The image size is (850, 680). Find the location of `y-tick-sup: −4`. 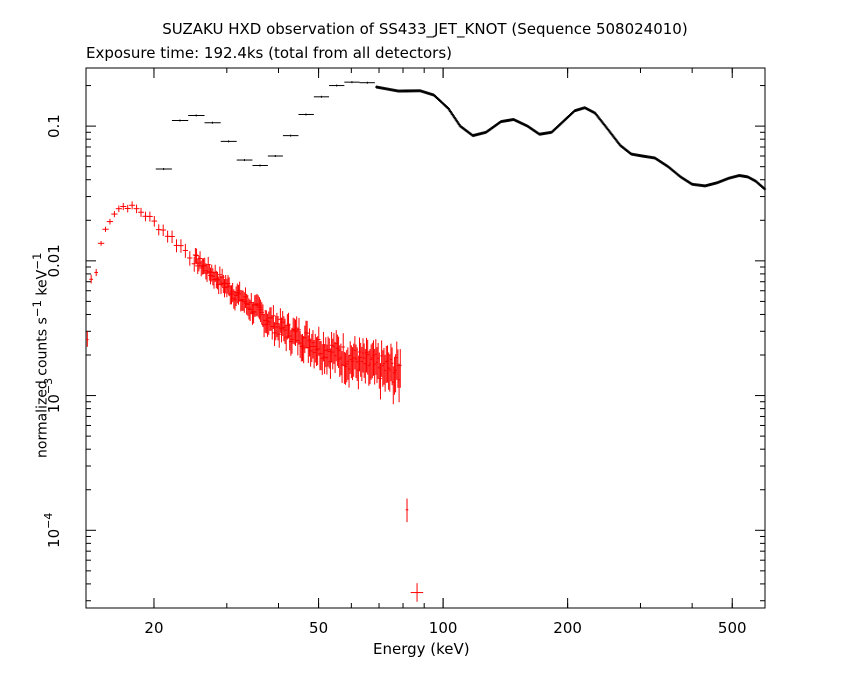

y-tick-sup: −4 is located at coordinates (48, 521).